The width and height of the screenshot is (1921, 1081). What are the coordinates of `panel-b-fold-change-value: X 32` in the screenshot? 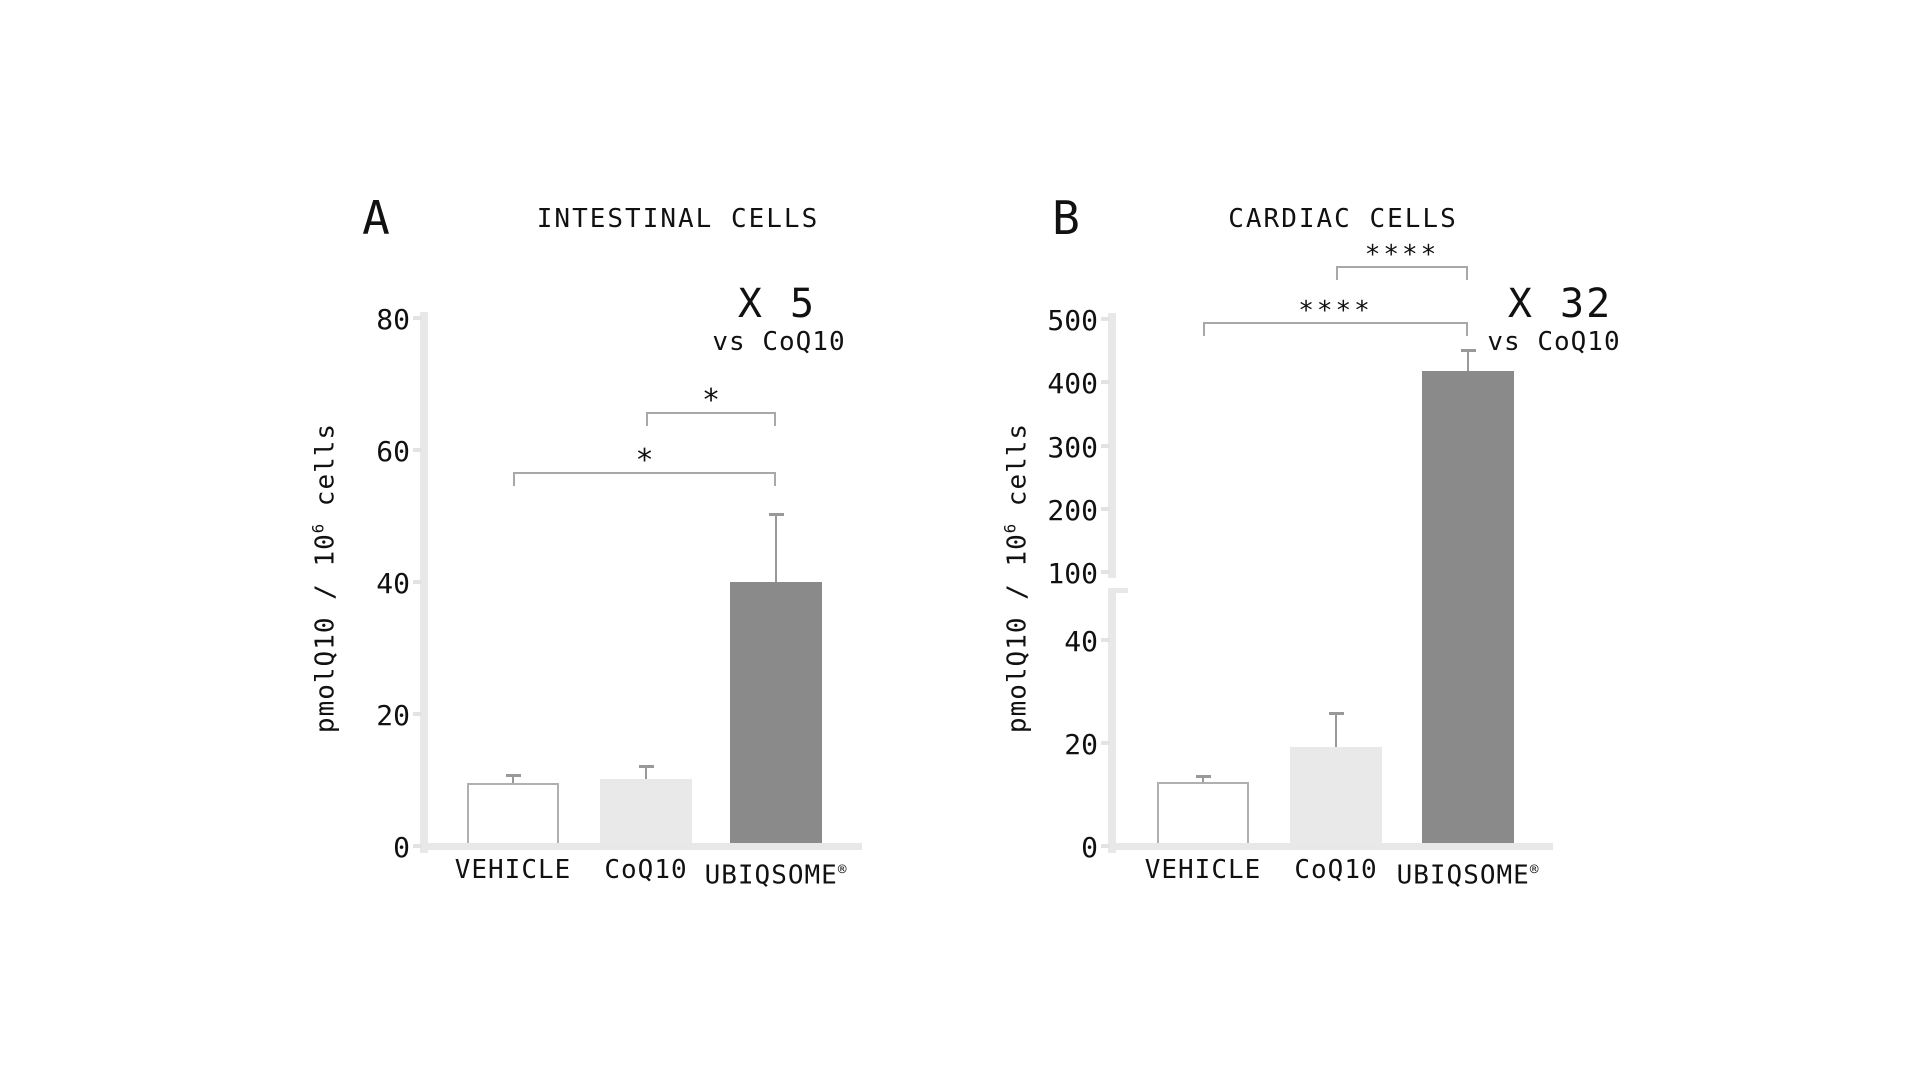 It's located at (1560, 304).